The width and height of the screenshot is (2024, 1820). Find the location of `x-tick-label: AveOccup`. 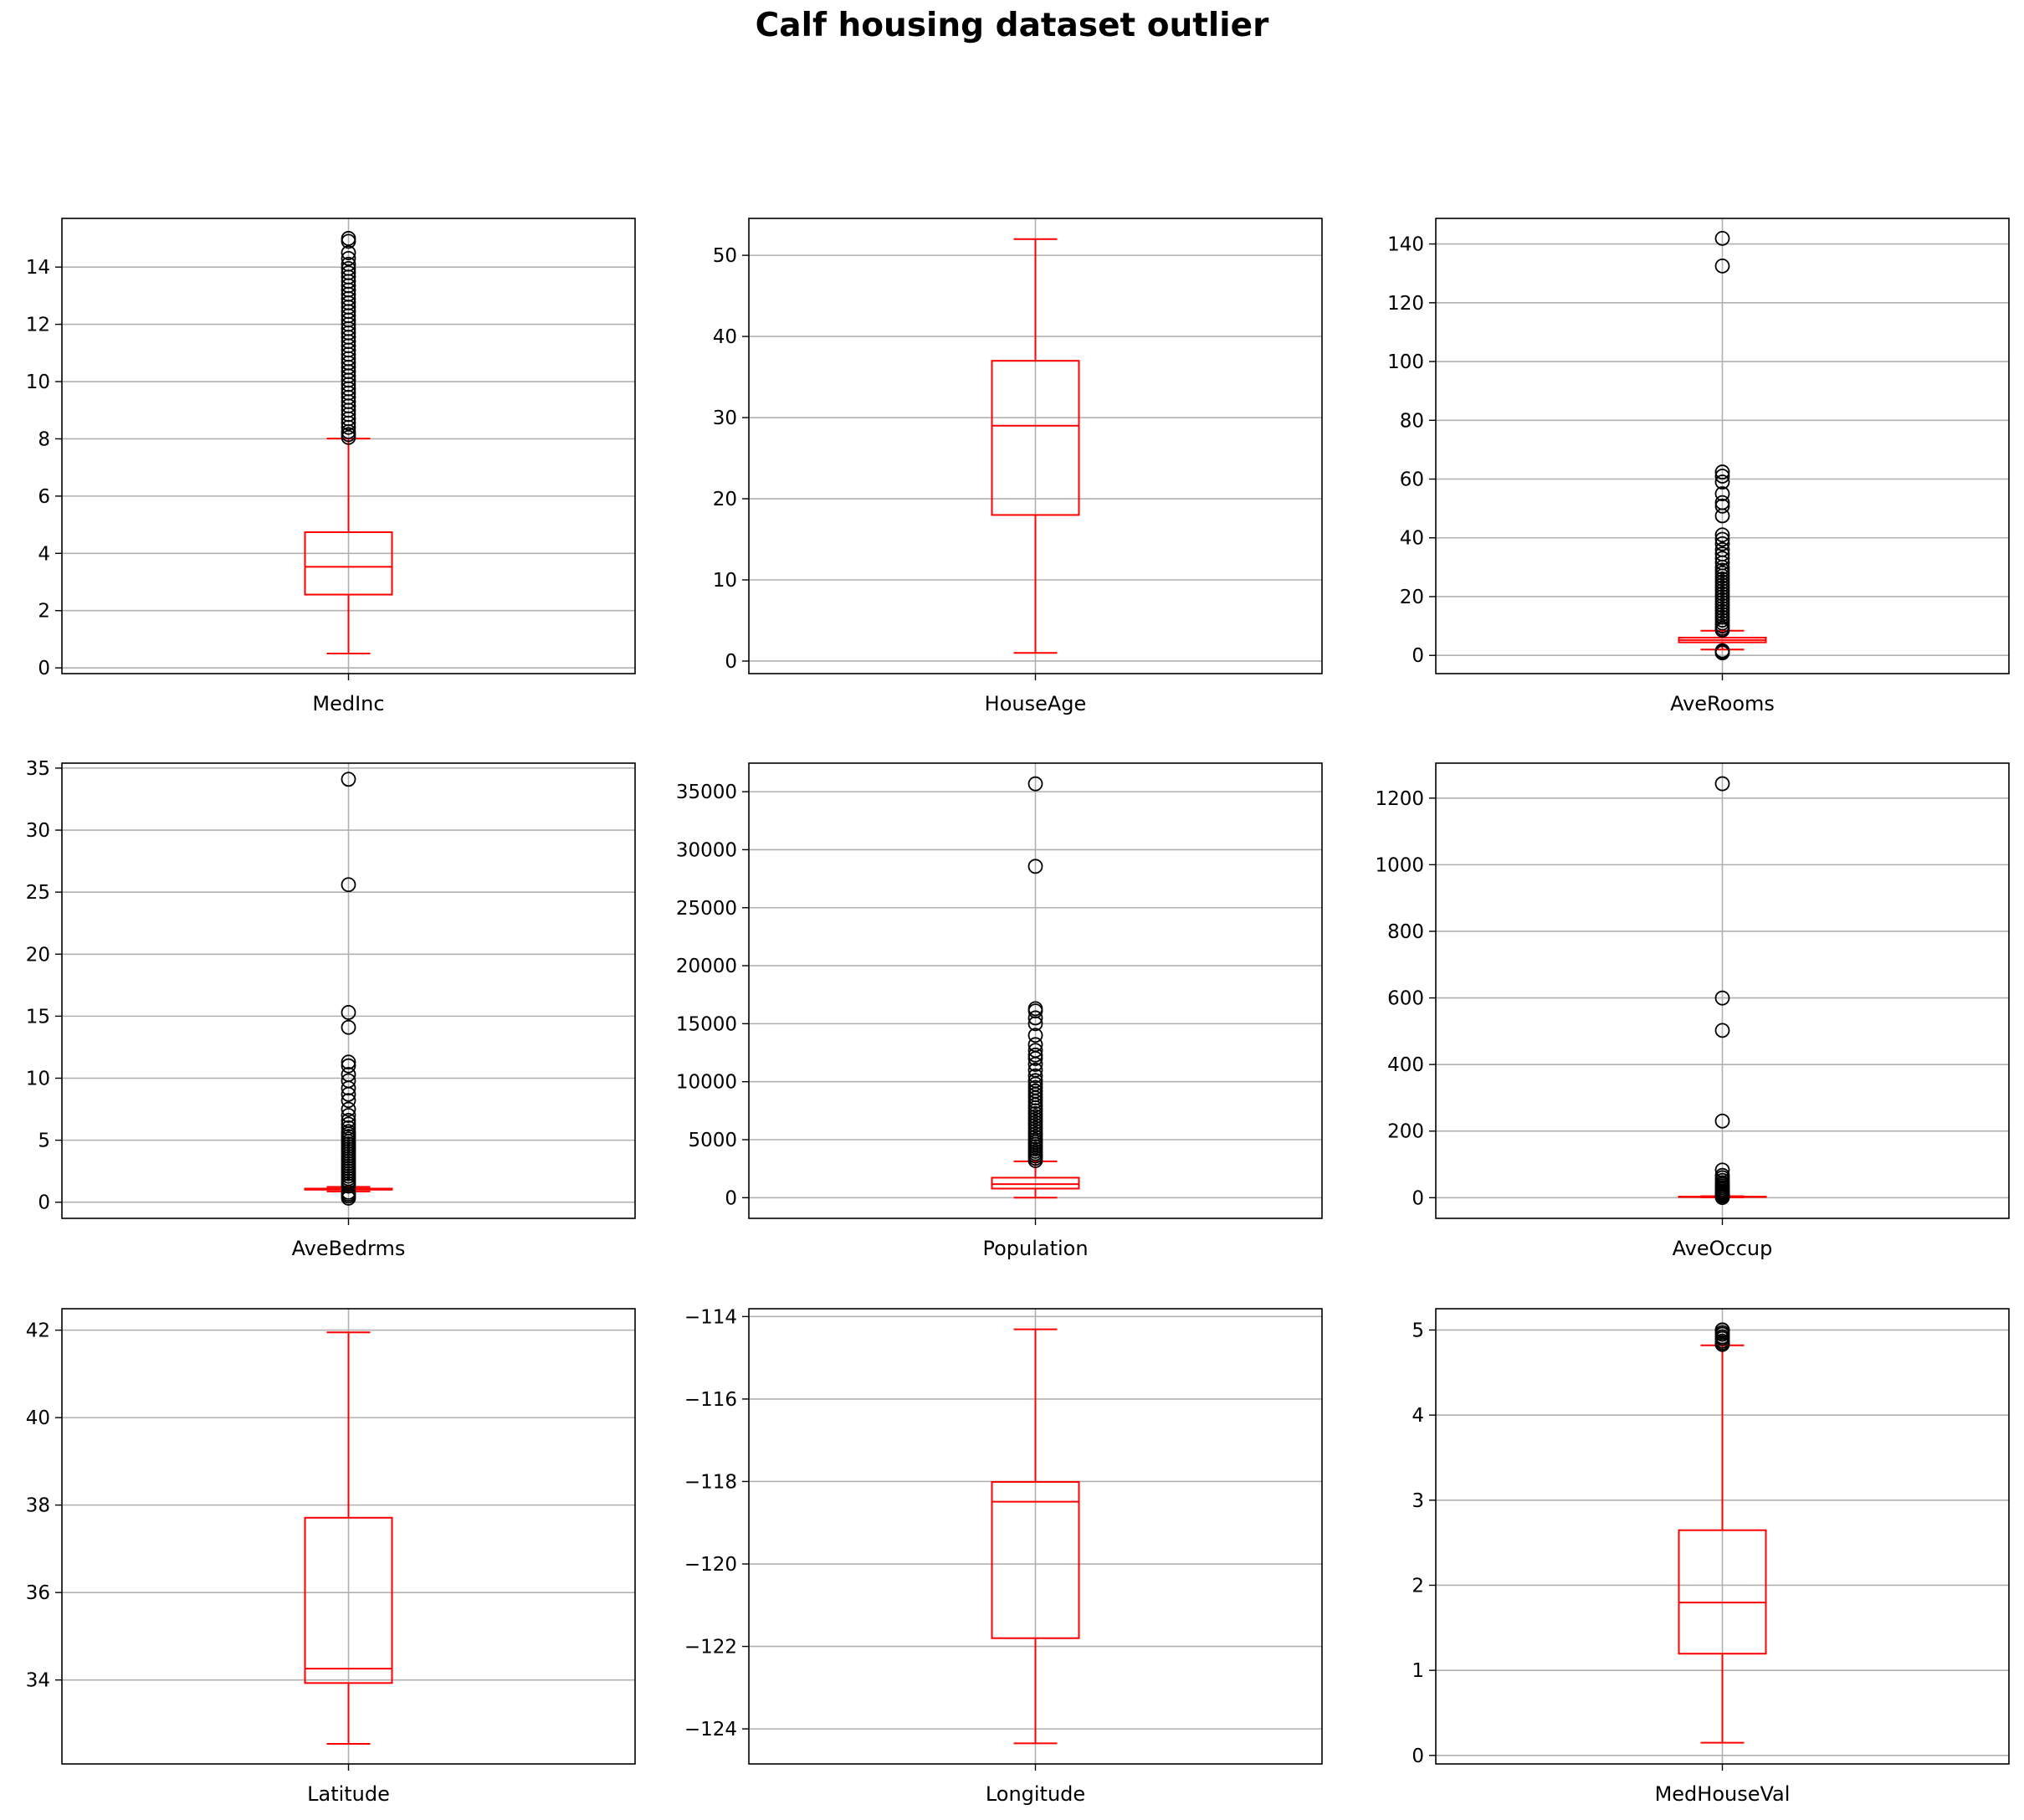

x-tick-label: AveOccup is located at coordinates (1723, 1249).